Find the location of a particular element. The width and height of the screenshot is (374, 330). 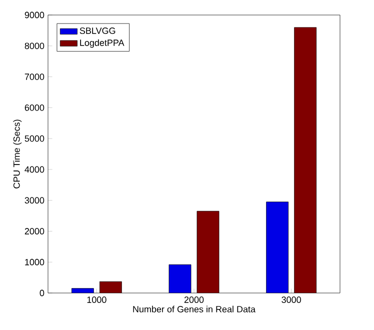

y-tick-label: 0 is located at coordinates (42, 293).